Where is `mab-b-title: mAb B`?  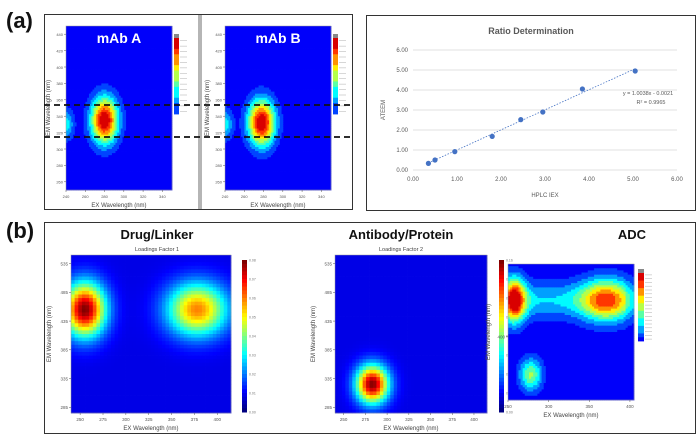 mab-b-title: mAb B is located at coordinates (277, 38).